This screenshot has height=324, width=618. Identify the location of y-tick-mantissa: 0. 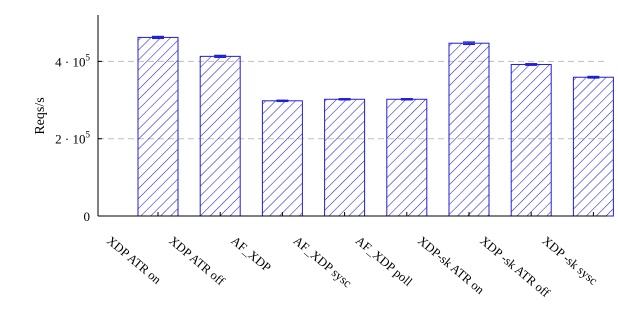
(87, 216).